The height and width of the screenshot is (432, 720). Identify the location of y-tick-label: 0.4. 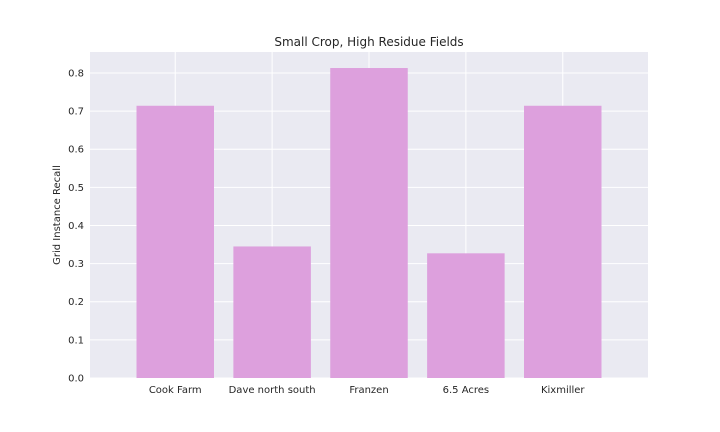
(76, 226).